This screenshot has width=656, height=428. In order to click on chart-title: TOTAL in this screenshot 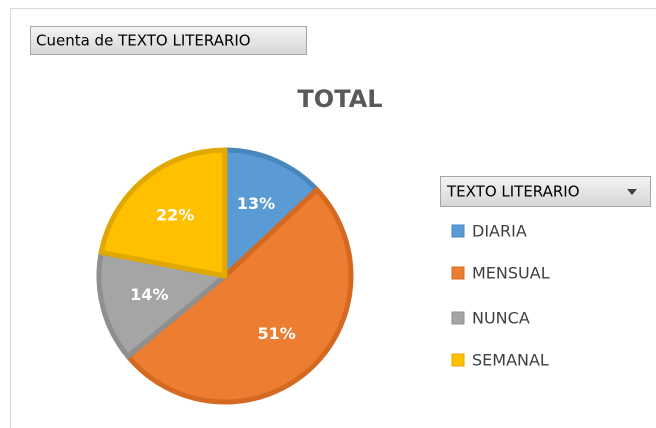, I will do `click(339, 99)`.